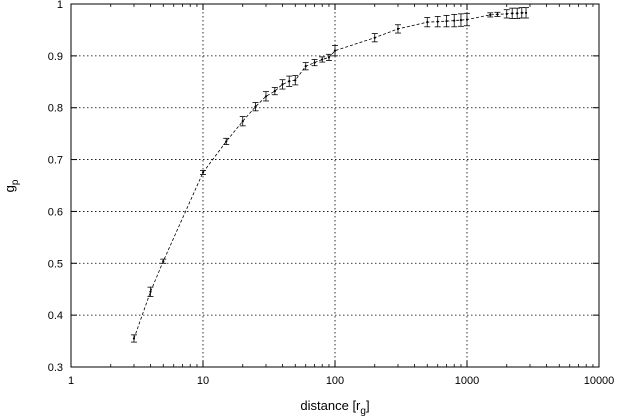 The height and width of the screenshot is (418, 617). I want to click on y-tick-label: 0.7, so click(55, 161).